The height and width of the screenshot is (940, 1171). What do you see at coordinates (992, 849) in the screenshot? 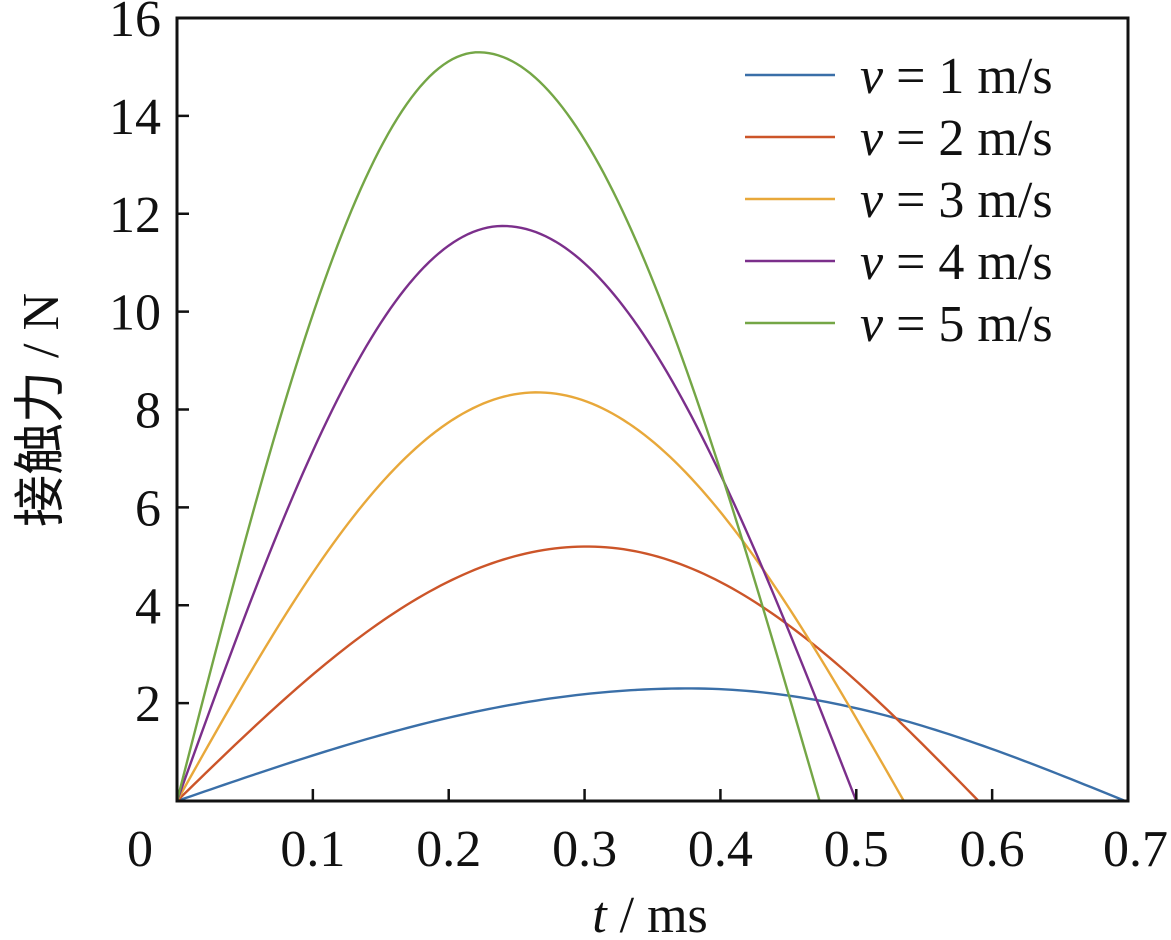
I see `x-tick-label: 0.6` at bounding box center [992, 849].